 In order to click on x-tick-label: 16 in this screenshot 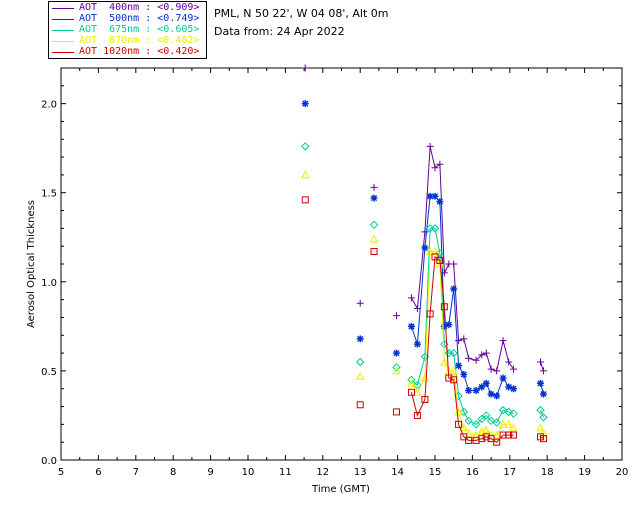, I will do `click(472, 472)`.